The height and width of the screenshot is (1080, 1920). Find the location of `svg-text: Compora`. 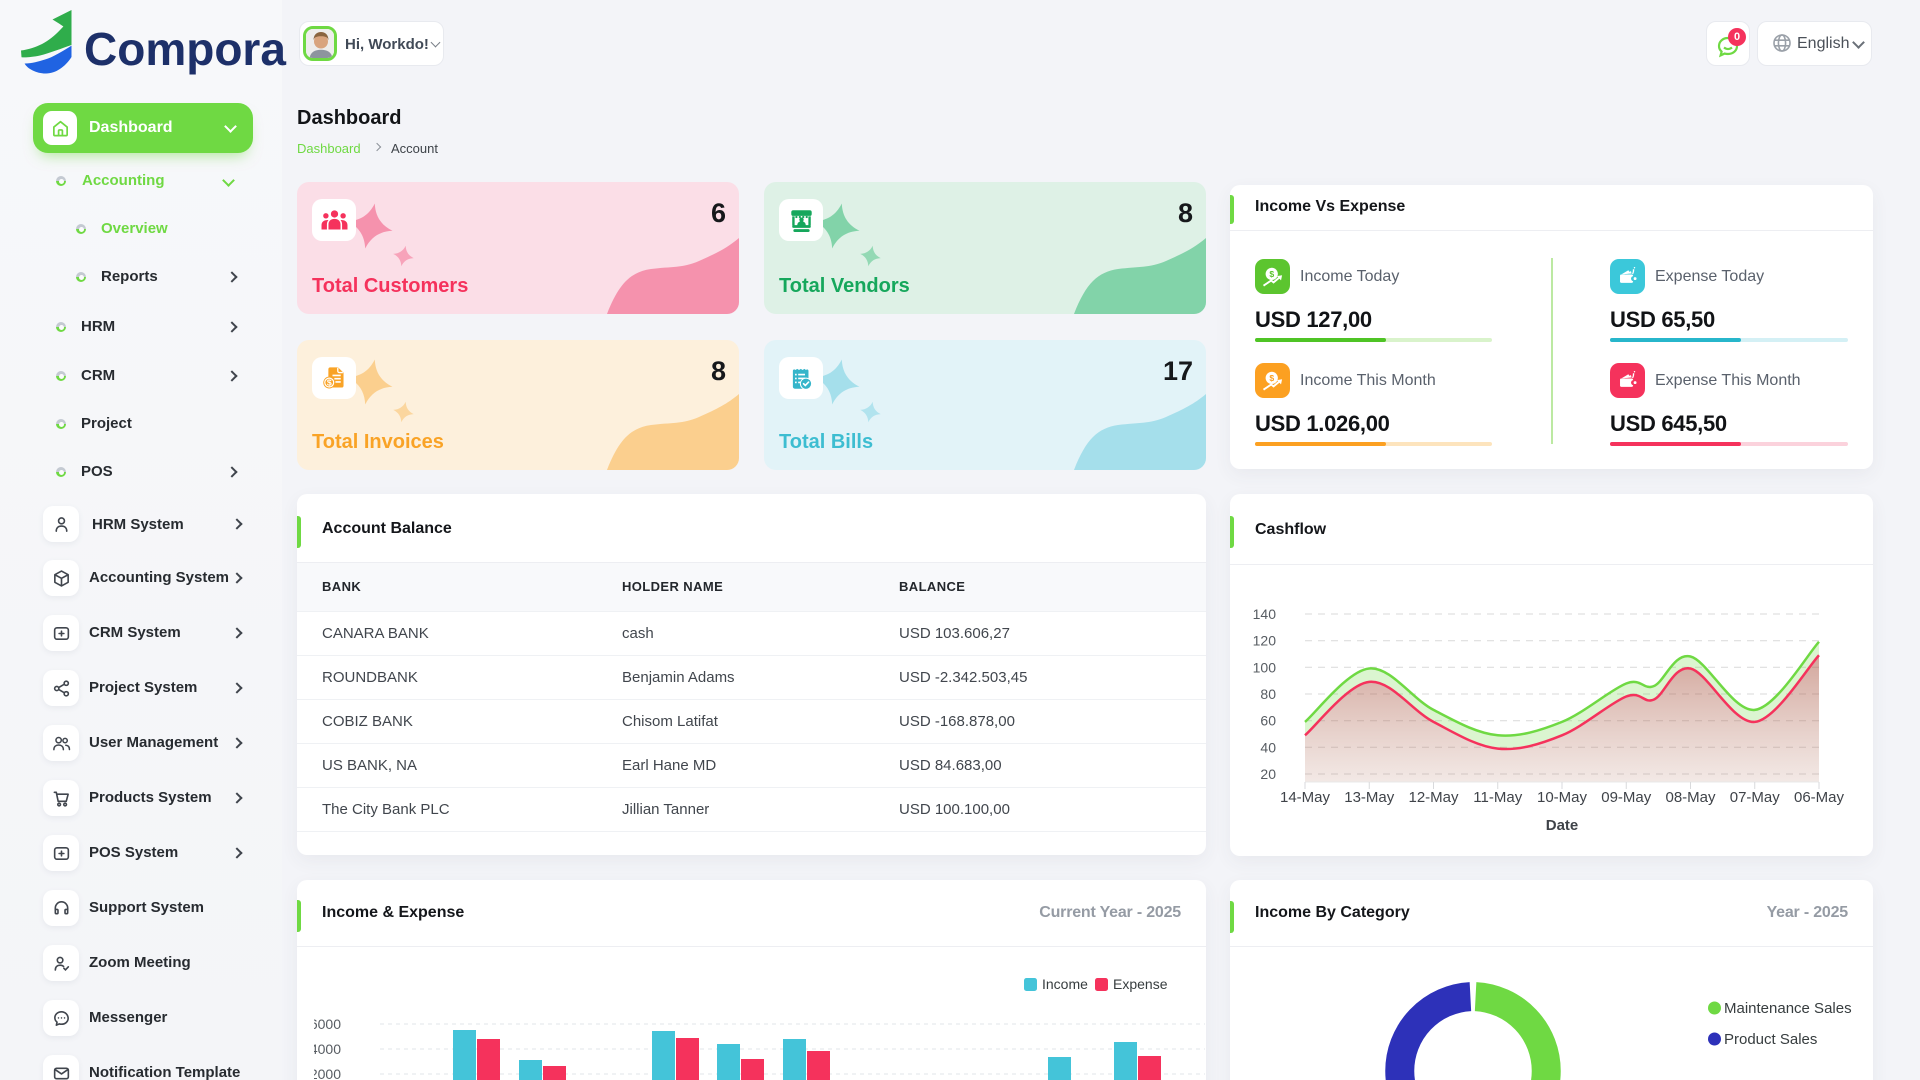

svg-text: Compora is located at coordinates (185, 49).